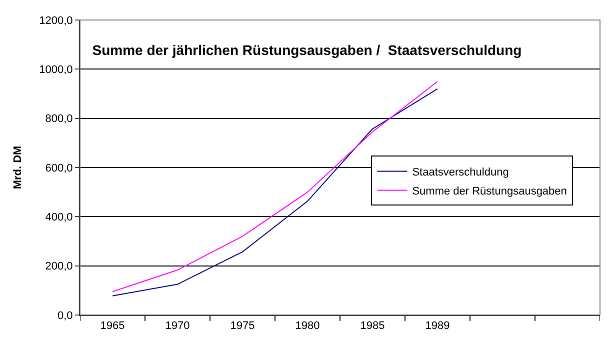 Image resolution: width=615 pixels, height=347 pixels. What do you see at coordinates (177, 326) in the screenshot?
I see `x-tick-label: 1970` at bounding box center [177, 326].